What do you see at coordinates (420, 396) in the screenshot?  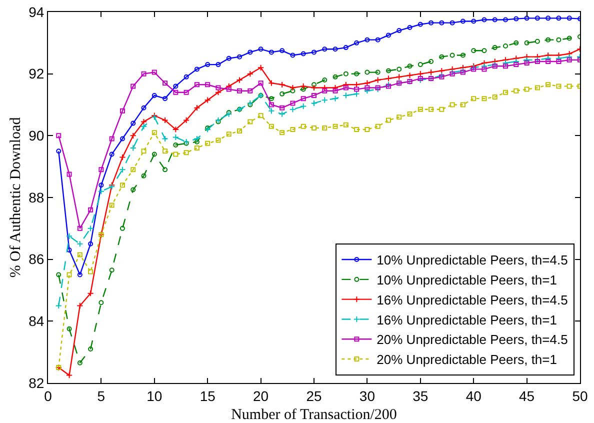 I see `x-tick-label: 35` at bounding box center [420, 396].